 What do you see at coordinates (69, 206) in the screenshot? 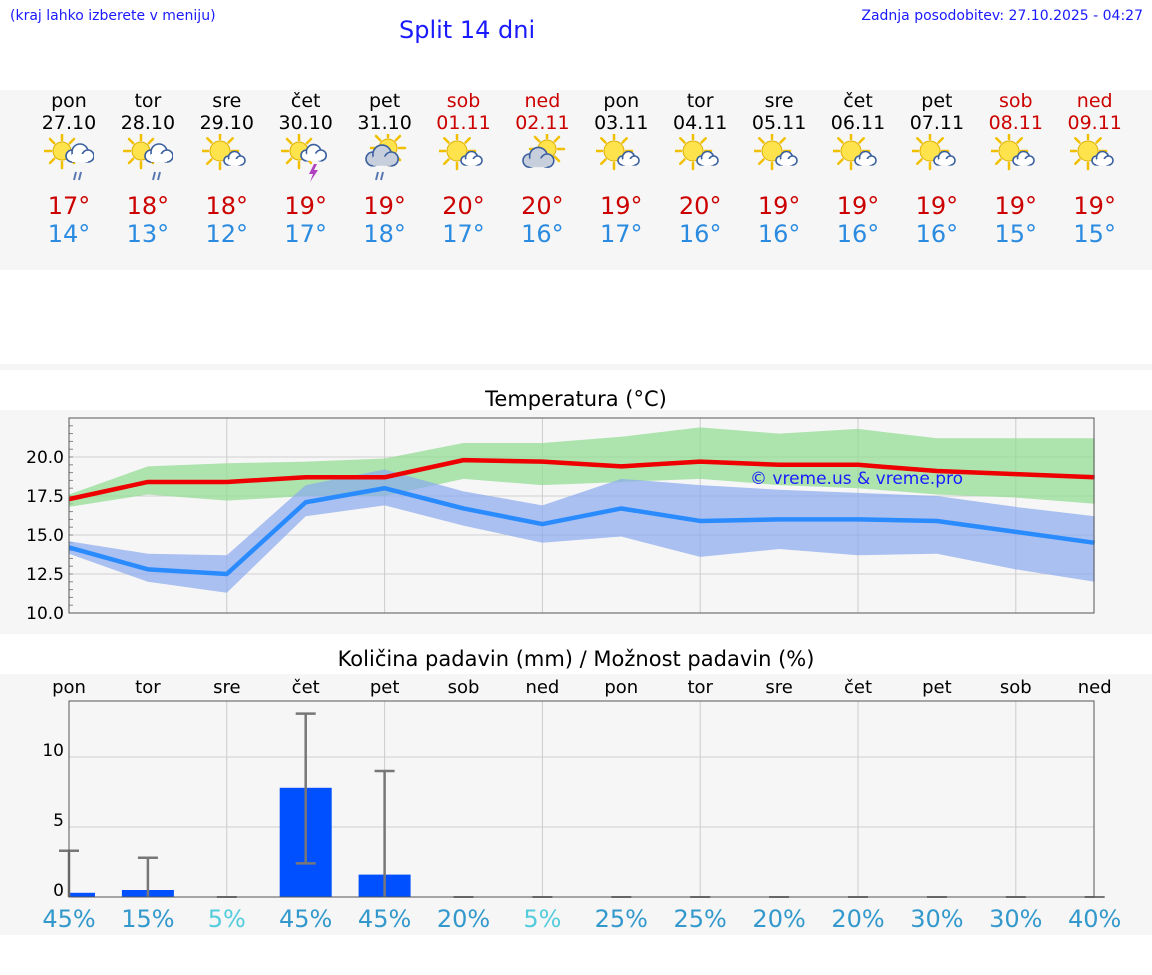
I see `max-temperature: 17°` at bounding box center [69, 206].